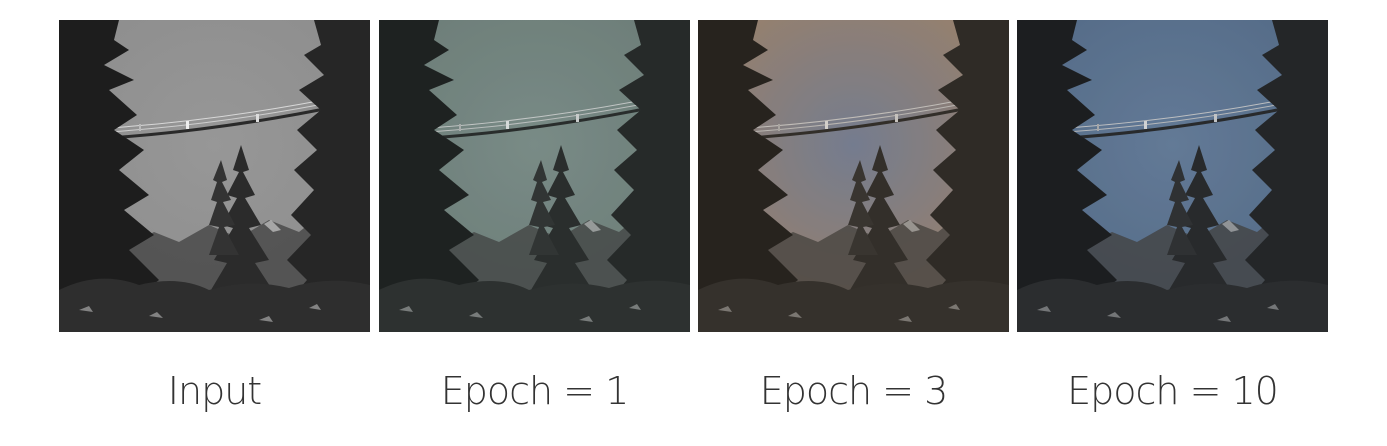  Describe the element at coordinates (1173, 391) in the screenshot. I see `caption-epoch-10: Epoch = 10` at that location.